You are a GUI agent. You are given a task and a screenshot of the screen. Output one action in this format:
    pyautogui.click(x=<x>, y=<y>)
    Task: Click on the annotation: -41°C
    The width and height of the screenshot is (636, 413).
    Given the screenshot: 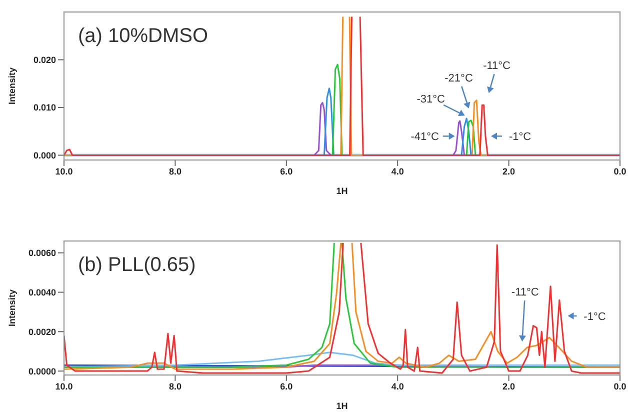 What is the action you would take?
    pyautogui.click(x=425, y=137)
    